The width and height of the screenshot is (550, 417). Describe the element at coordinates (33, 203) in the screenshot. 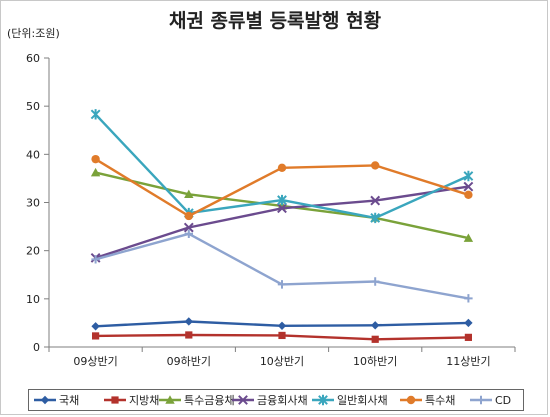

I see `y-tick-label: 30` at that location.